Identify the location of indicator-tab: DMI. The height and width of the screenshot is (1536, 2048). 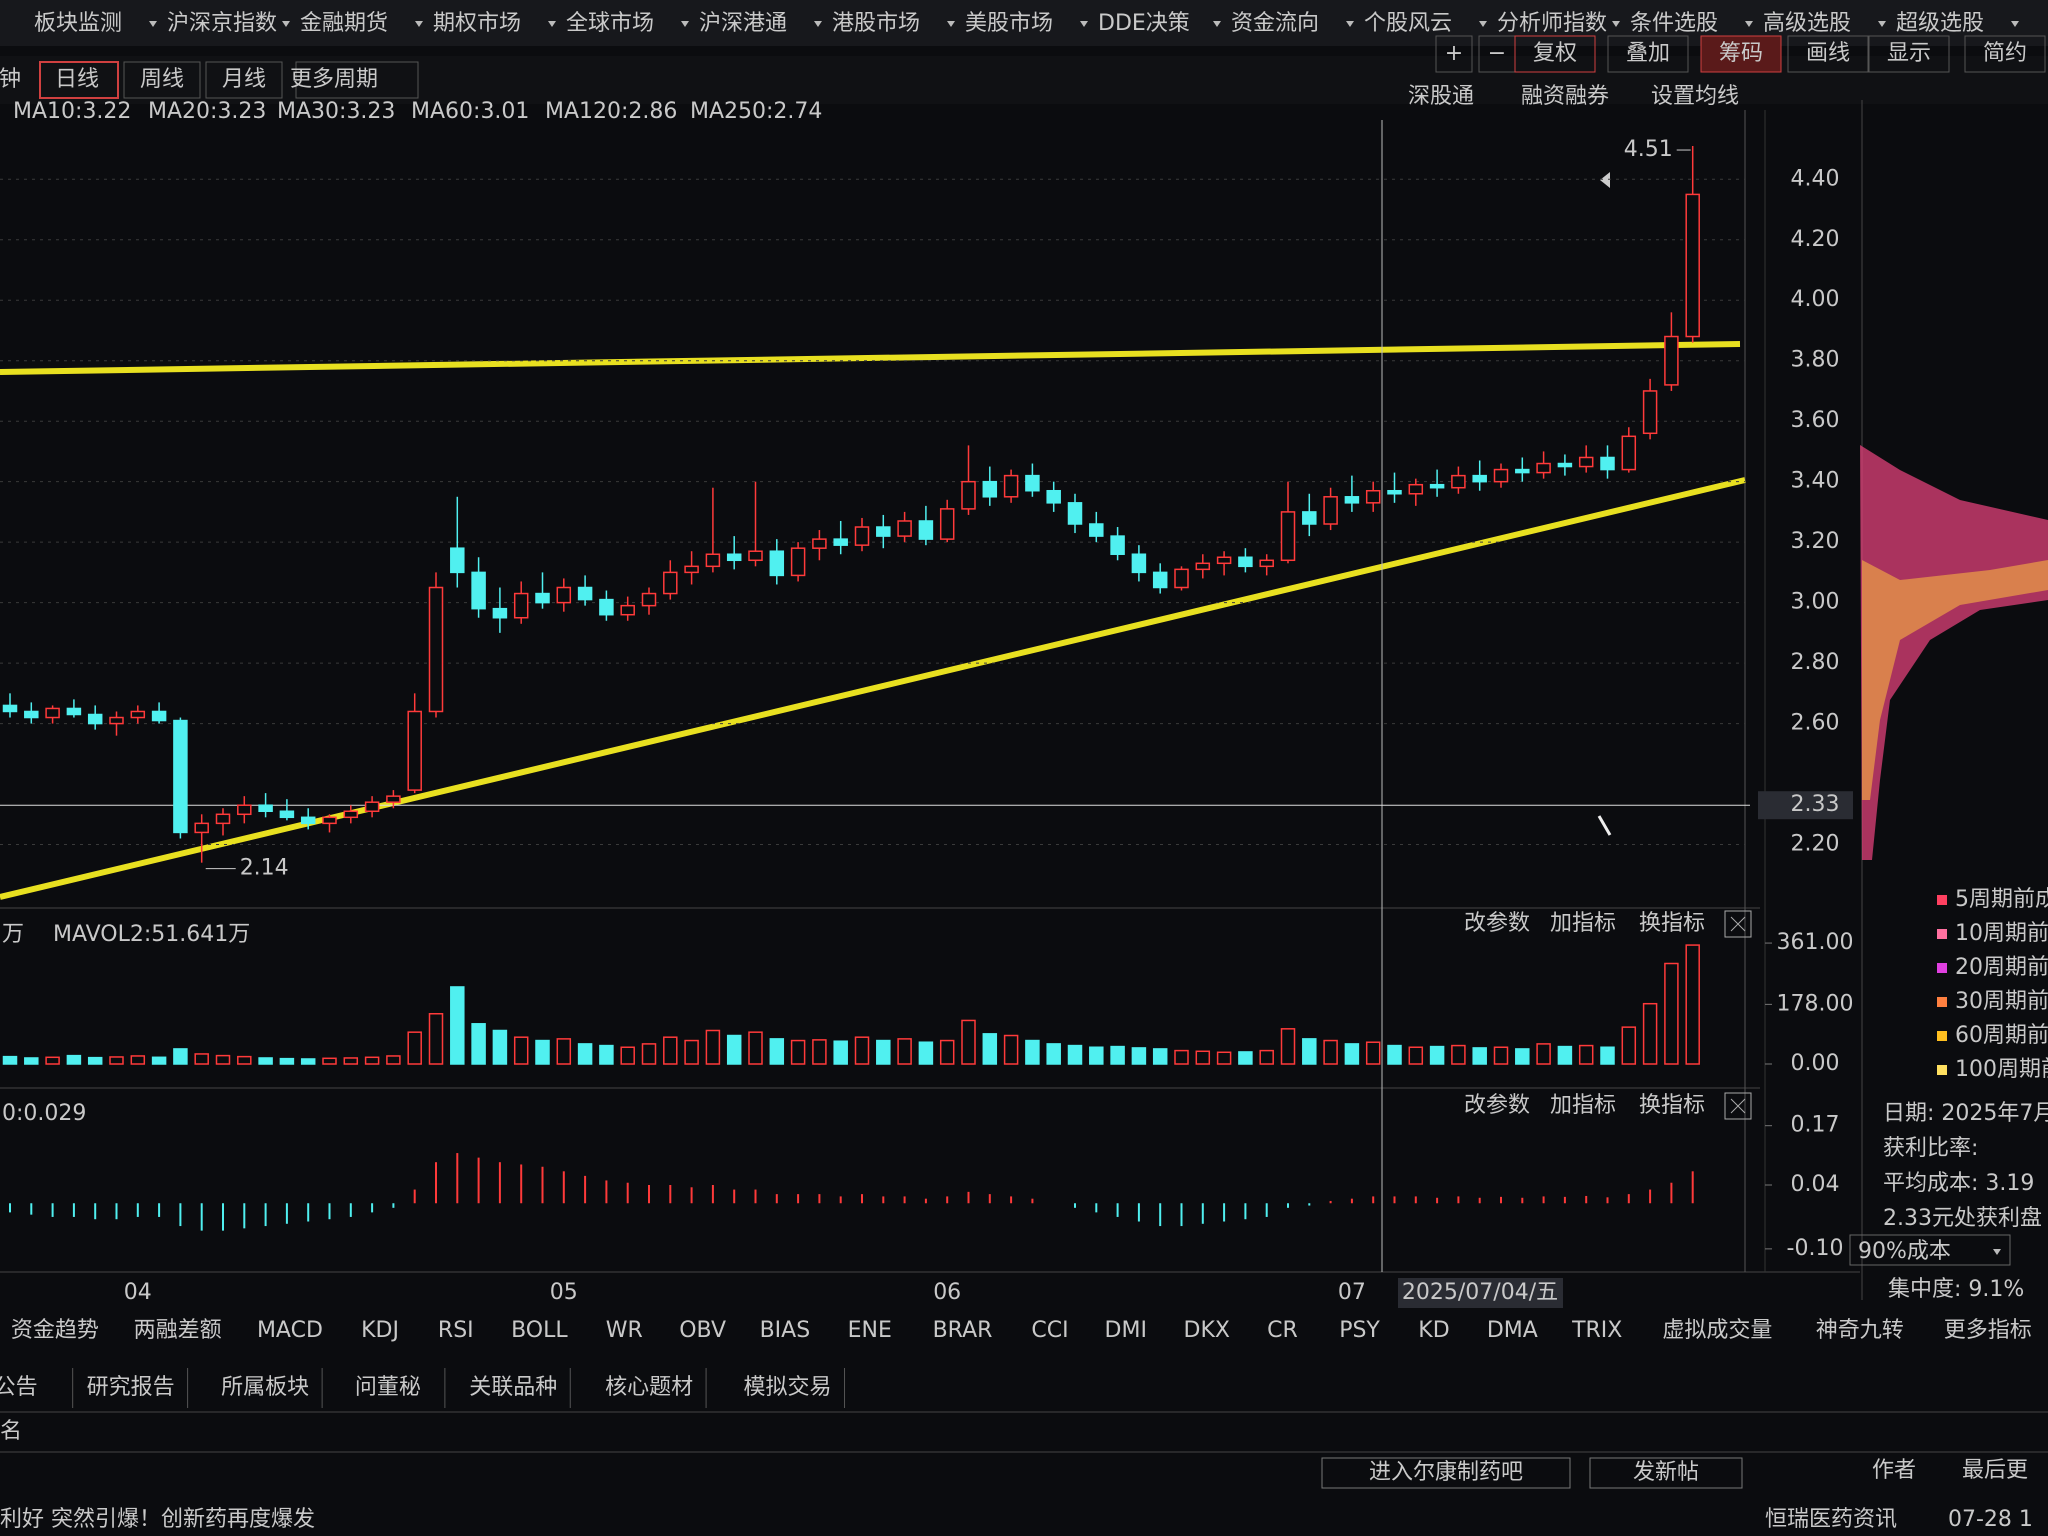
(1126, 1330).